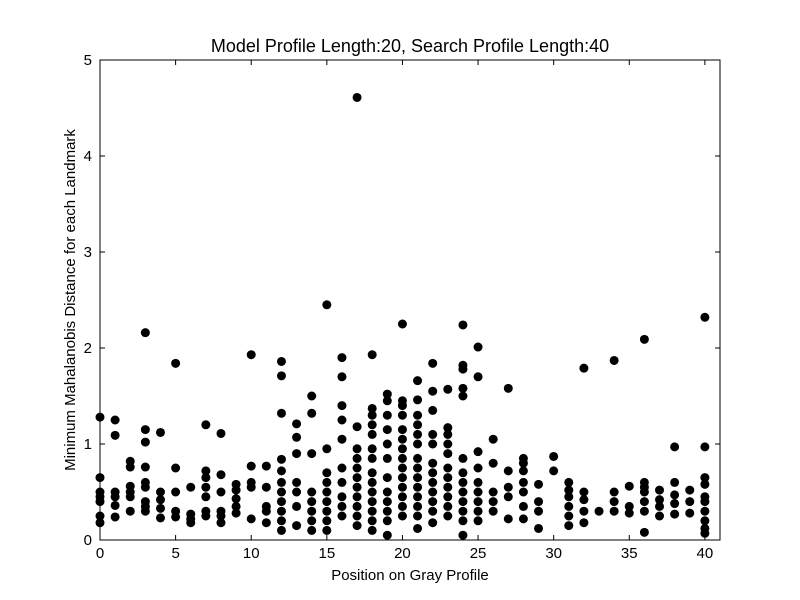 This screenshot has height=600, width=800. Describe the element at coordinates (402, 553) in the screenshot. I see `x-tick-label: 20` at that location.